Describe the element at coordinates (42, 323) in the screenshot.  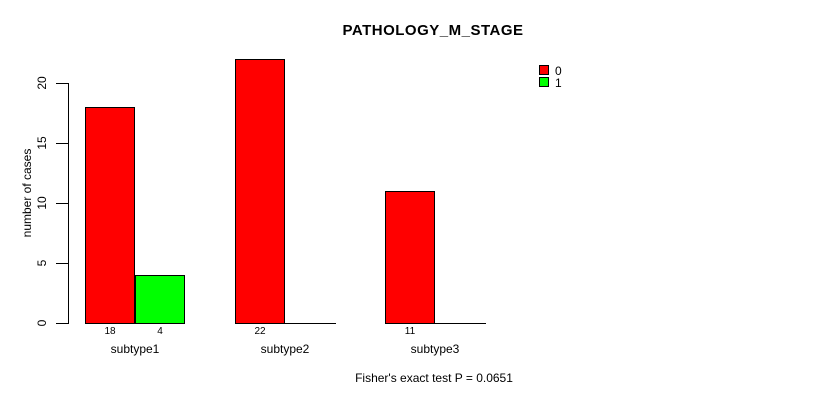
I see `y-tick-label: 0` at that location.